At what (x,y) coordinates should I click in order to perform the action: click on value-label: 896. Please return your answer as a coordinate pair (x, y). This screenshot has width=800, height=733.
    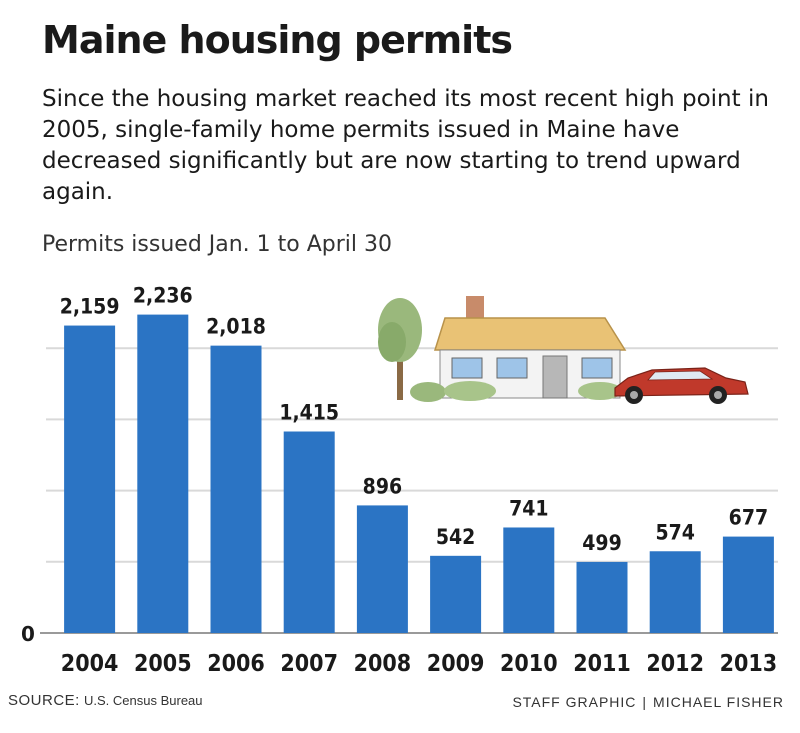
    Looking at the image, I should click on (382, 486).